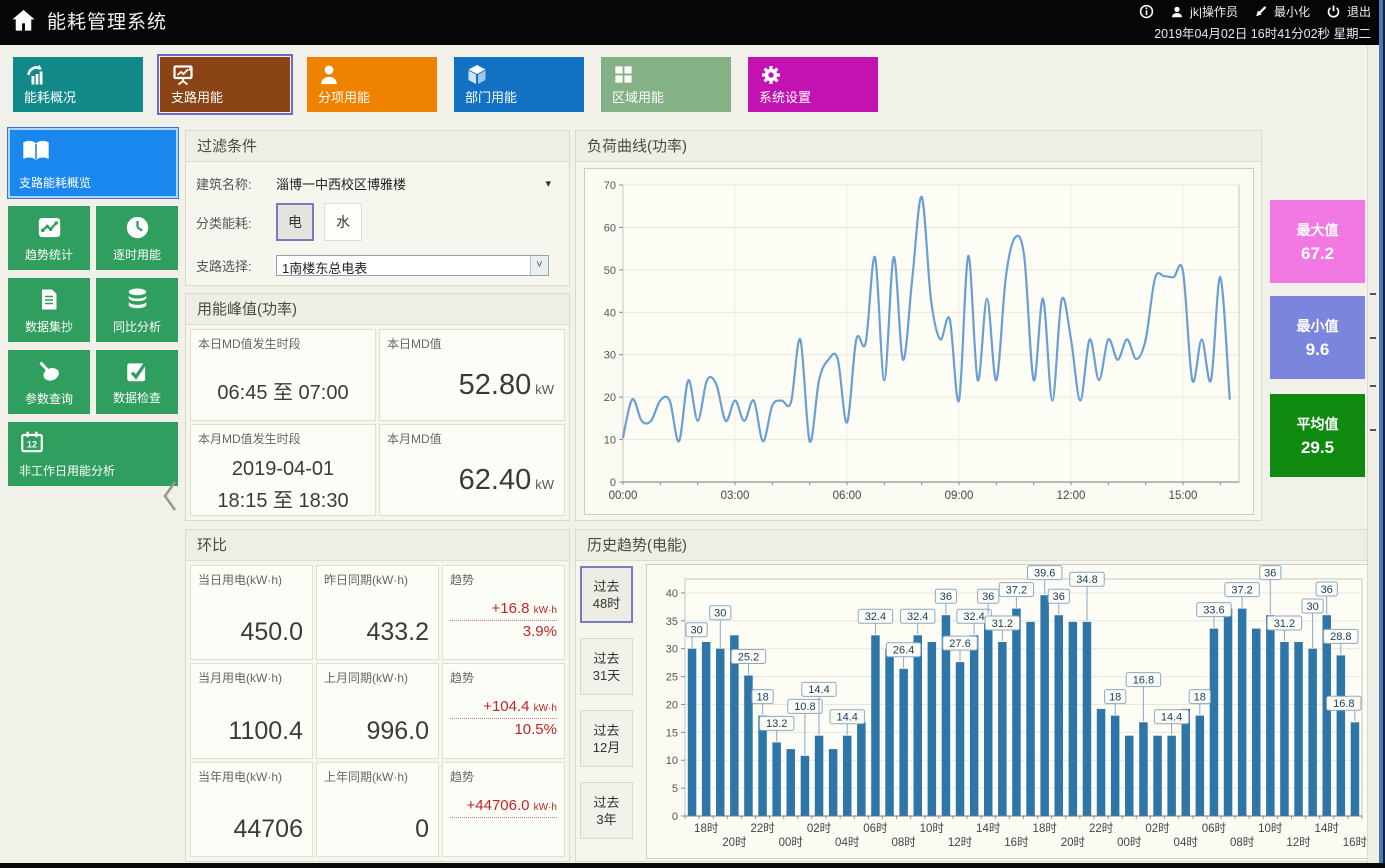  I want to click on home-icon, so click(23, 20).